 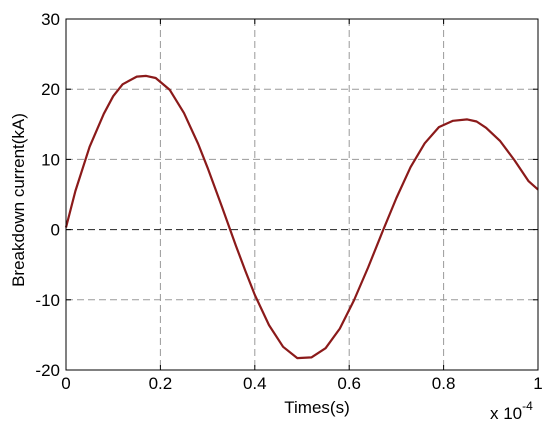 I want to click on y-tick-label: -20, so click(x=47, y=370).